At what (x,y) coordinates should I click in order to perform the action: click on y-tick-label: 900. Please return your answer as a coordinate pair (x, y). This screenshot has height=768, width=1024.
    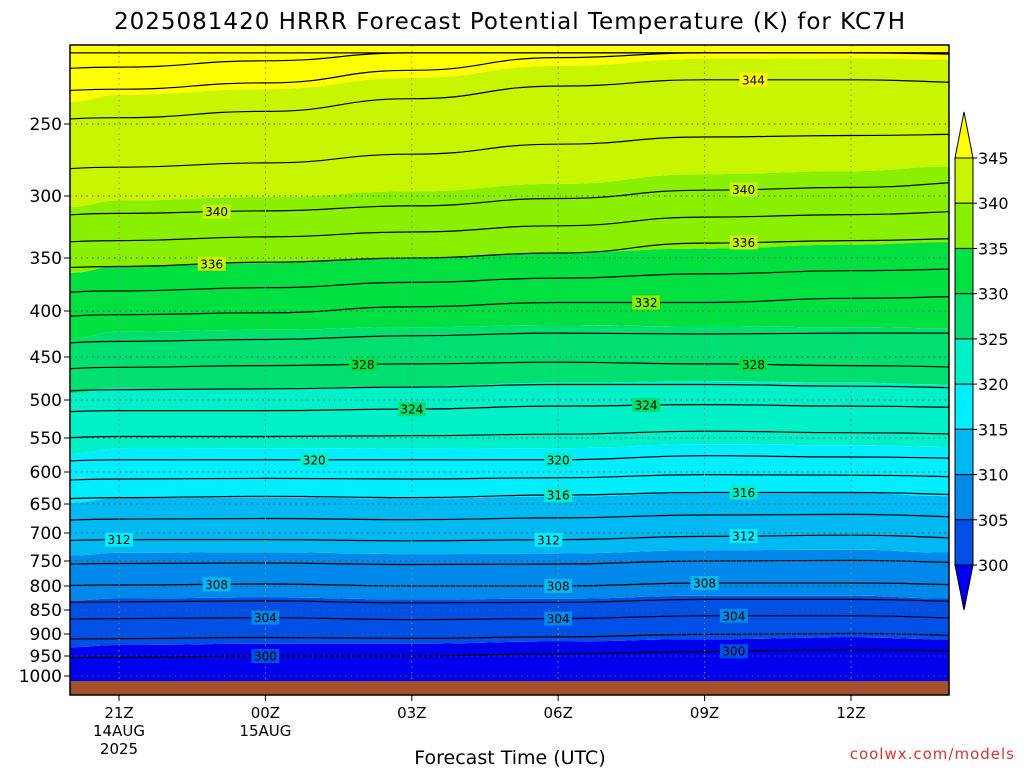
    Looking at the image, I should click on (46, 635).